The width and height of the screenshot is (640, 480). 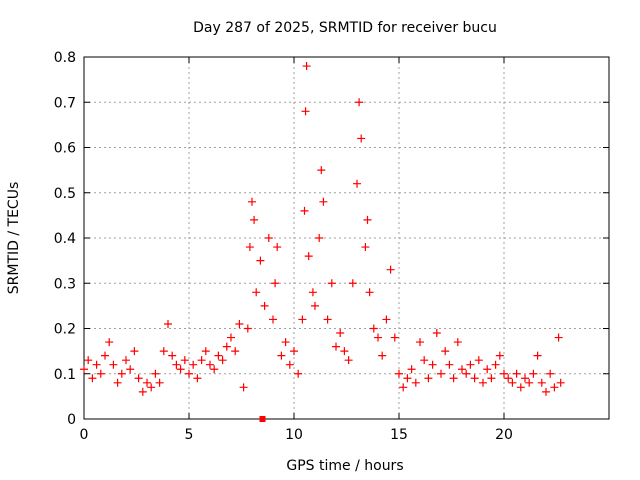 I want to click on y-tick-label: 0.3, so click(x=65, y=284).